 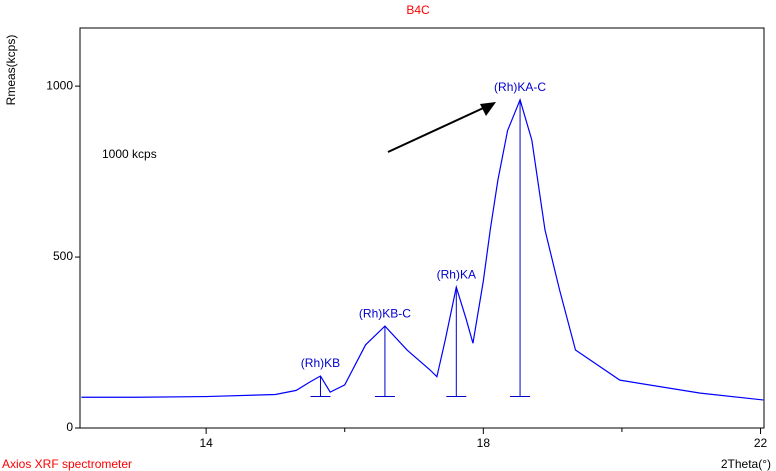 What do you see at coordinates (520, 87) in the screenshot?
I see `peak-label: (Rh)KA-C` at bounding box center [520, 87].